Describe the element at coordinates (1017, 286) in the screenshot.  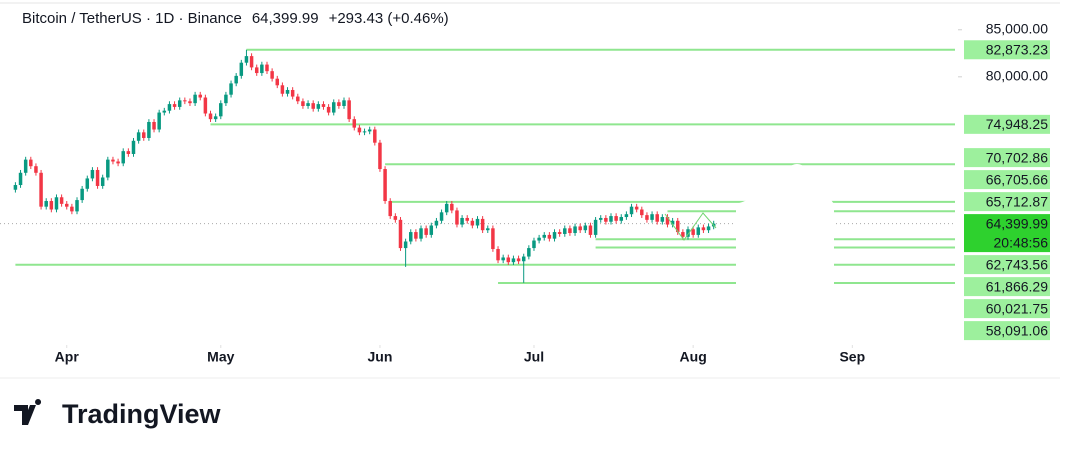
I see `level-label: 61,866.29` at that location.